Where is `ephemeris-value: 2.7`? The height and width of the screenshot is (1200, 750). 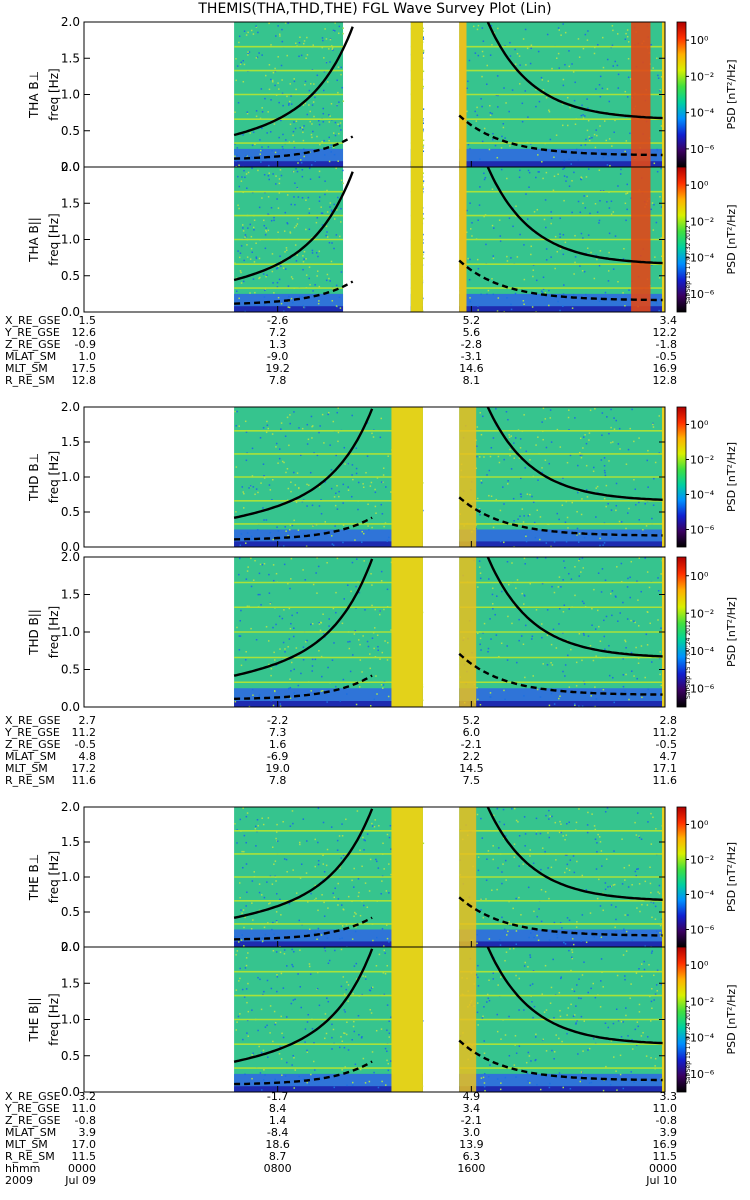 ephemeris-value: 2.7 is located at coordinates (88, 720).